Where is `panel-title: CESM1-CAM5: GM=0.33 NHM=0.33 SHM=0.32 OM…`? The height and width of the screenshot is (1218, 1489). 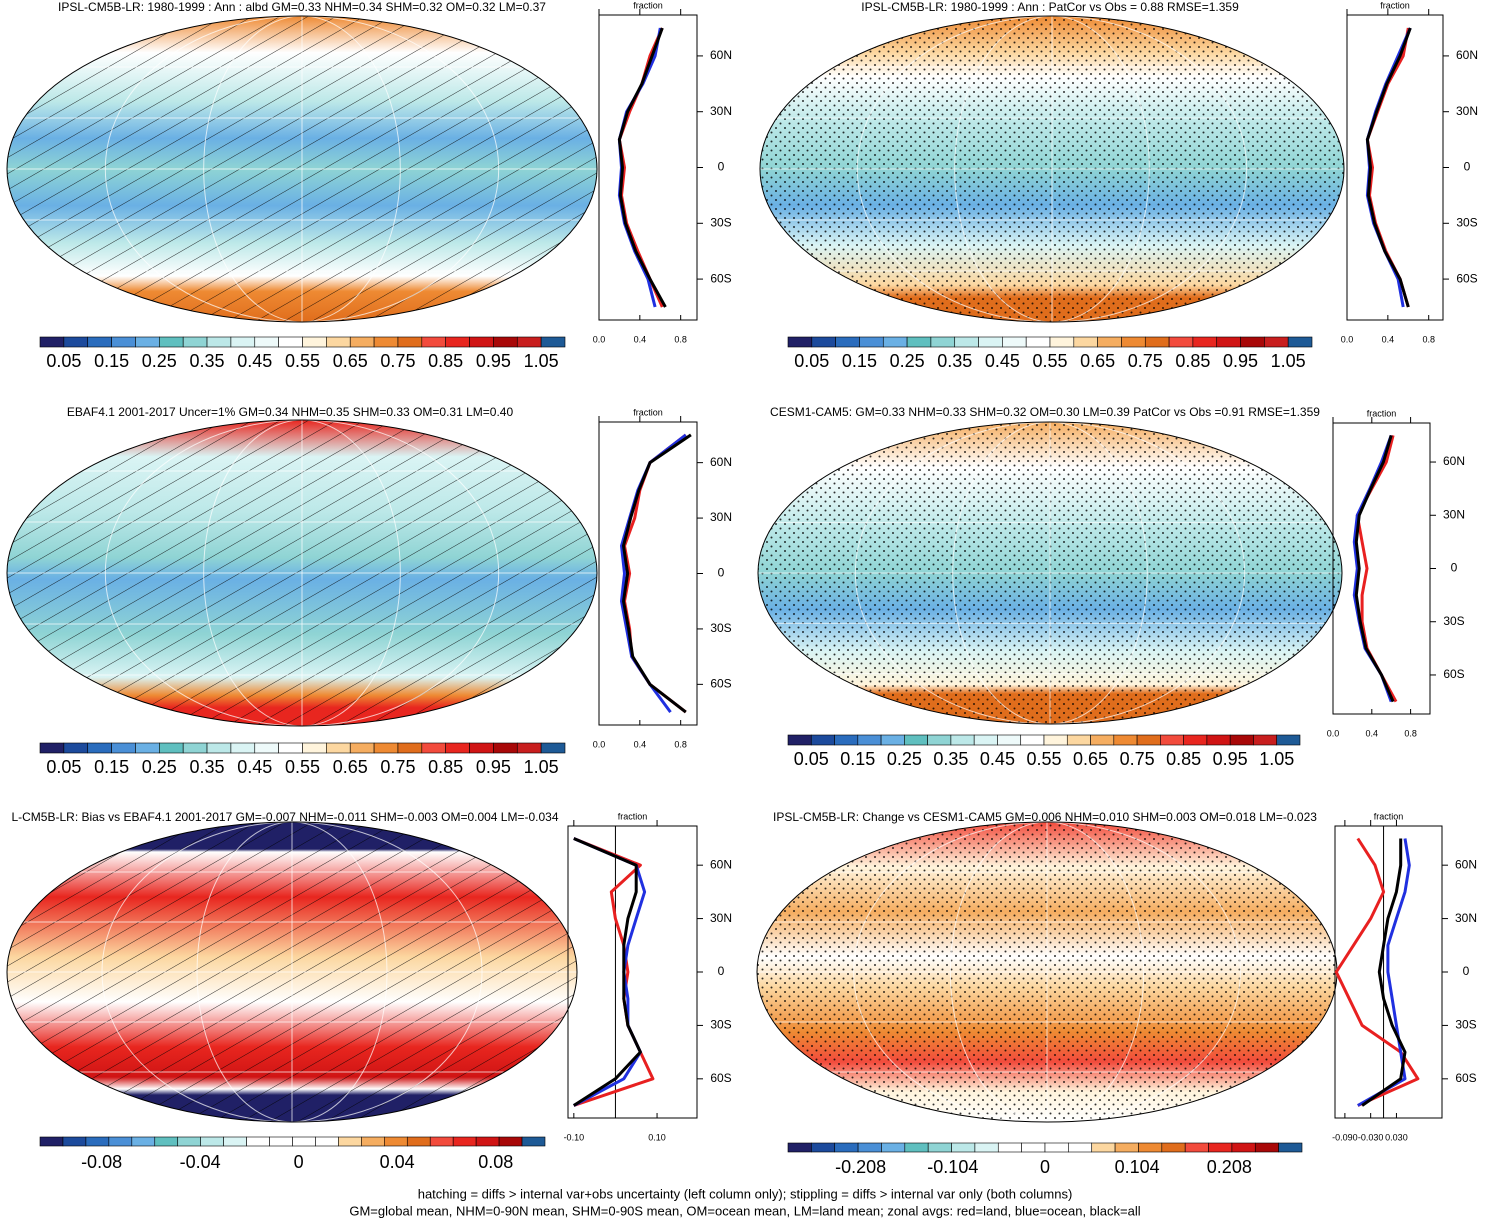 panel-title: CESM1-CAM5: GM=0.33 NHM=0.33 SHM=0.32 OM… is located at coordinates (1045, 412).